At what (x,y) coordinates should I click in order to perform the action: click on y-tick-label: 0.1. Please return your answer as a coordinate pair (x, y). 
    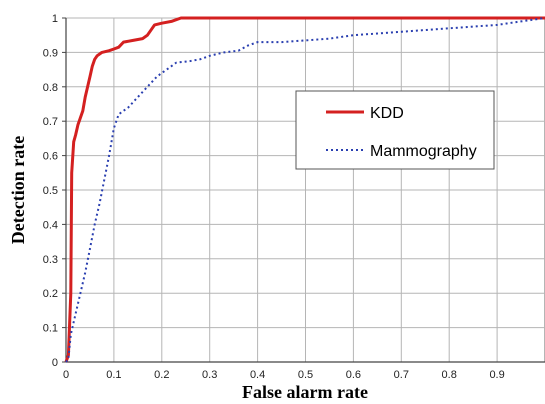
    Looking at the image, I should click on (50, 329).